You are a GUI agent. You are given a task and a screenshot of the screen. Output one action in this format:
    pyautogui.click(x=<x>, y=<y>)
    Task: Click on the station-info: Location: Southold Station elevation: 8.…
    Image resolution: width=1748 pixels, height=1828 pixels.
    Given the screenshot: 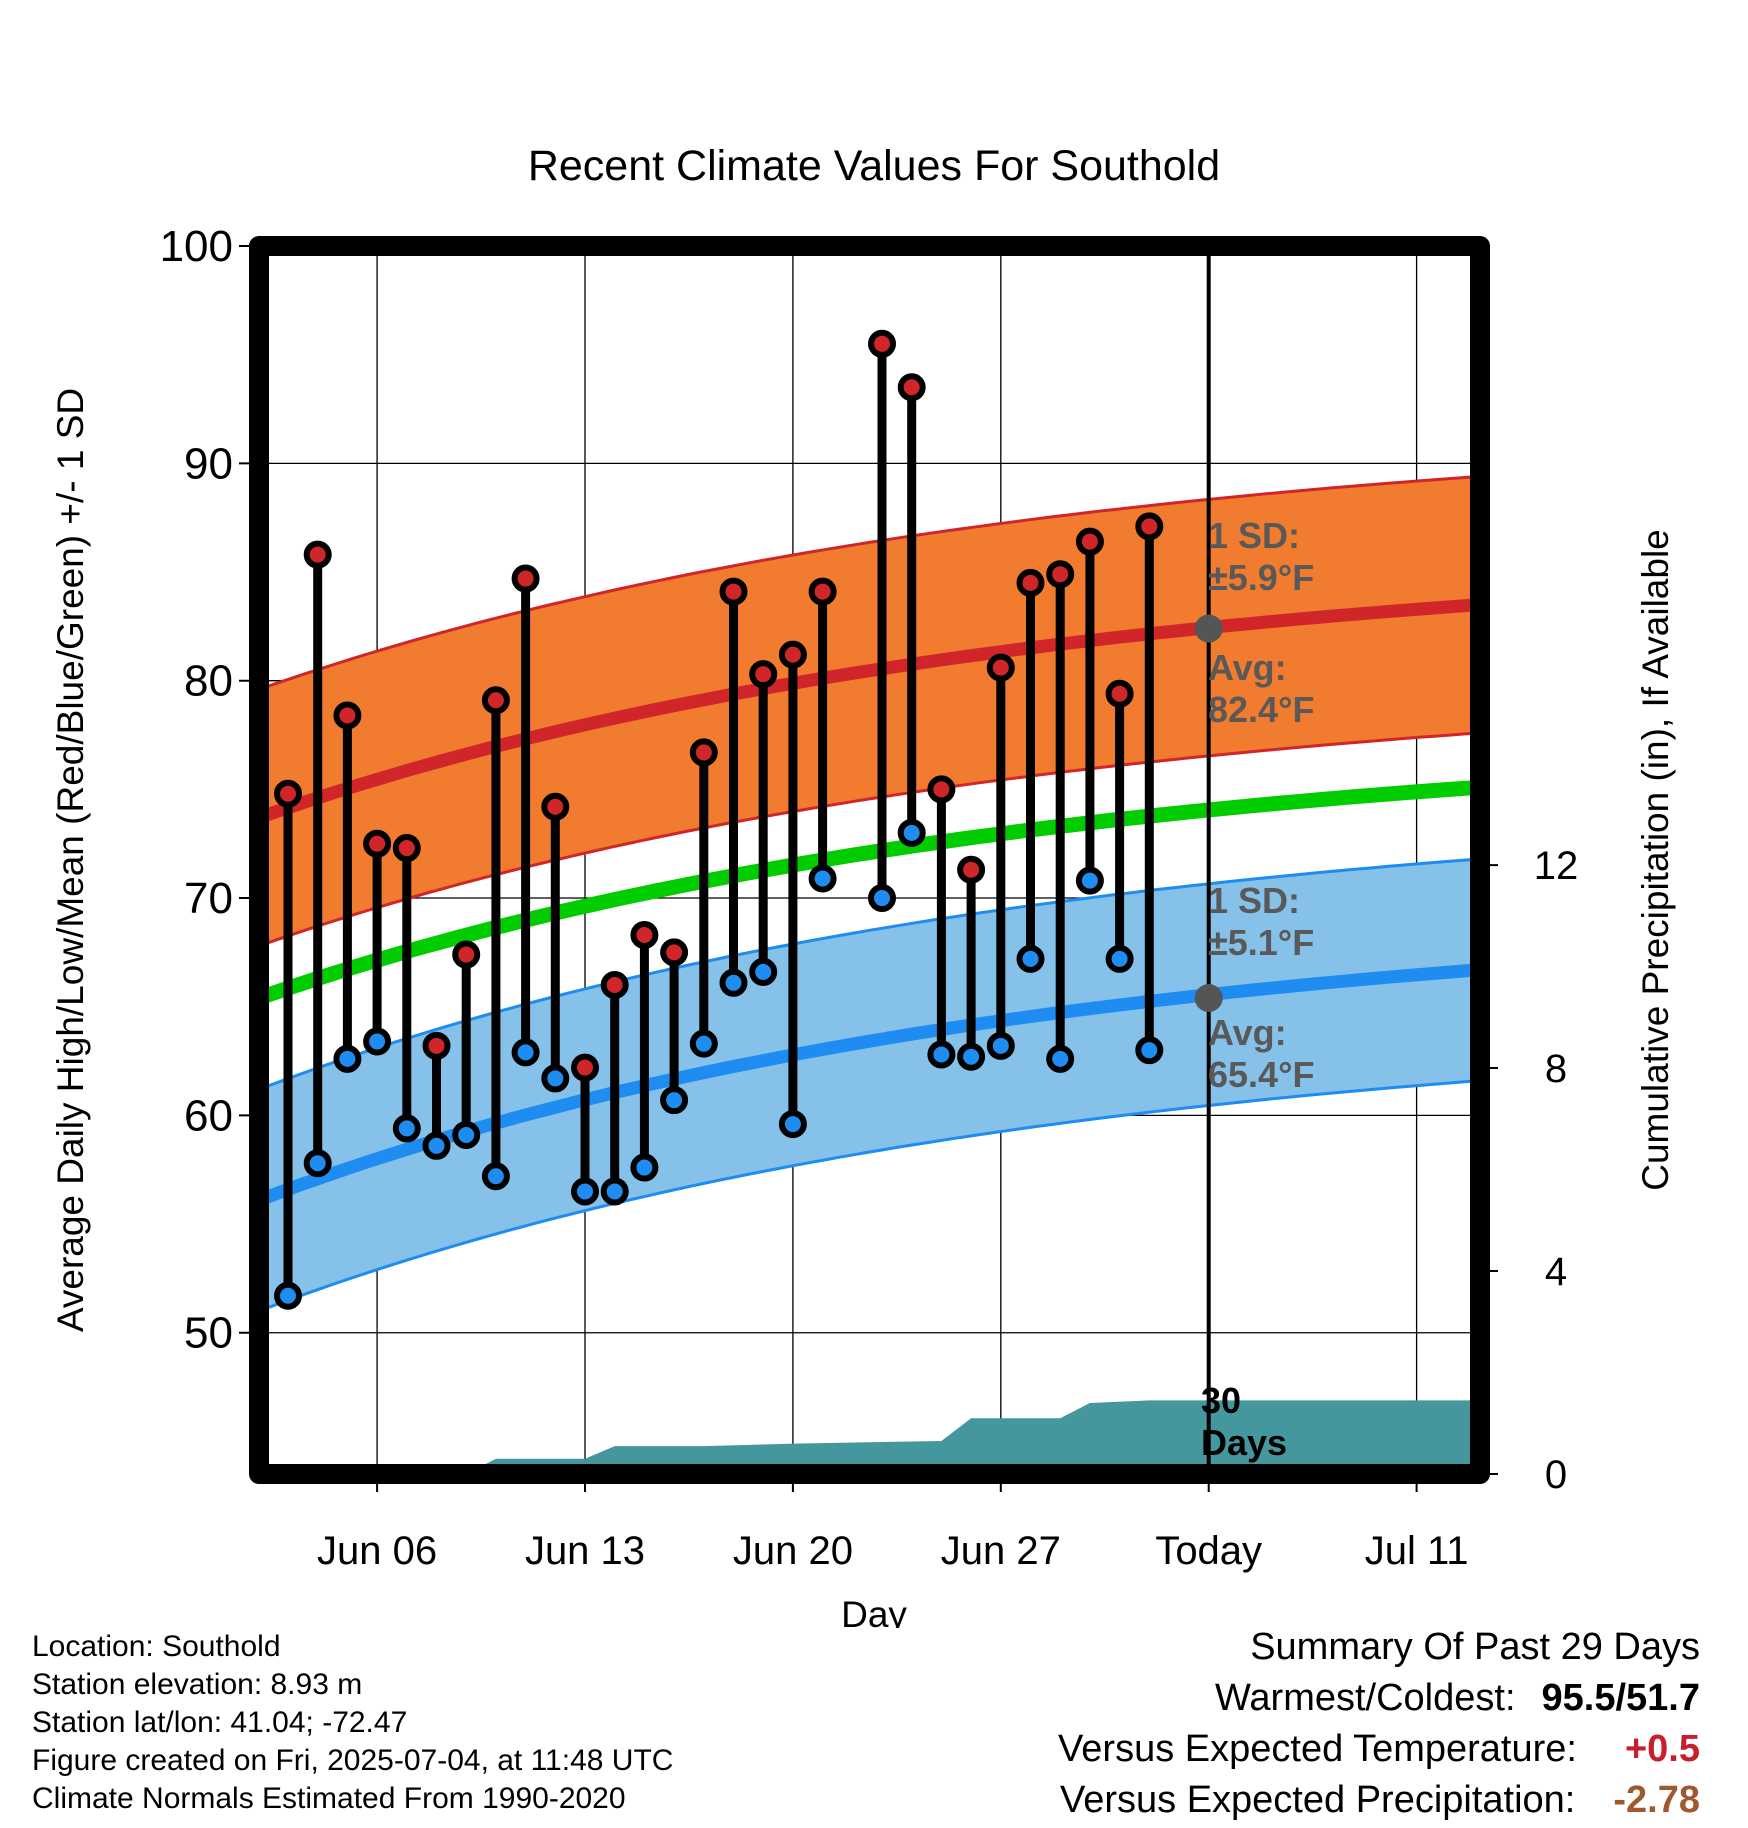 What is the action you would take?
    pyautogui.click(x=352, y=1723)
    